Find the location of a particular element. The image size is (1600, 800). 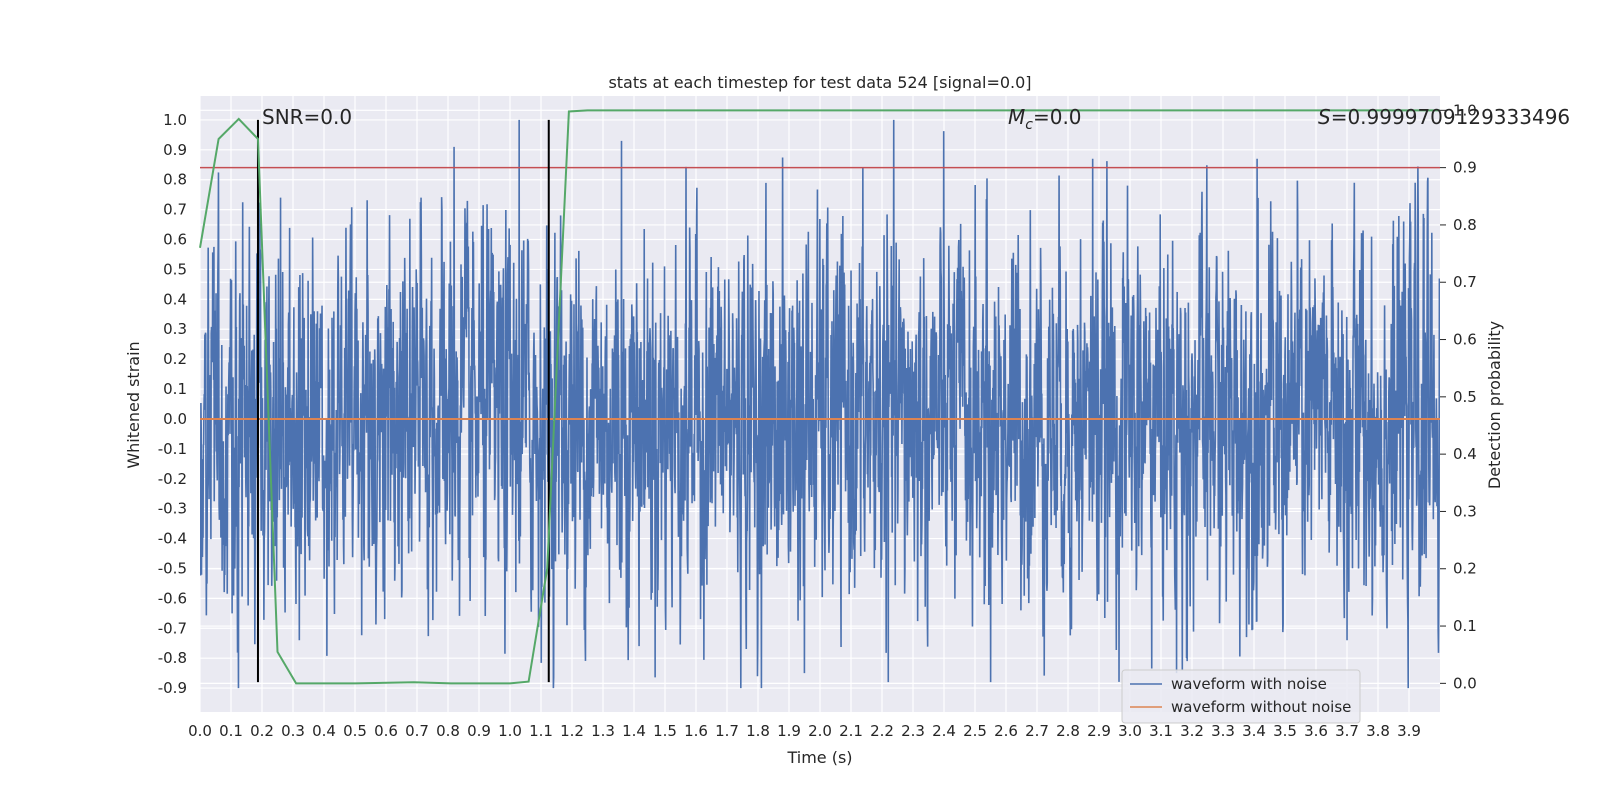

y2-tick-label: 0.2 is located at coordinates (1465, 569).